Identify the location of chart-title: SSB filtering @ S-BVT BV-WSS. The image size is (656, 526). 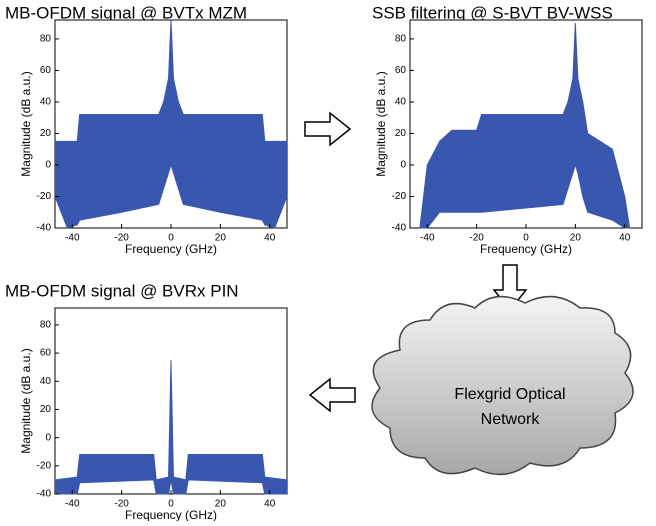
(492, 12).